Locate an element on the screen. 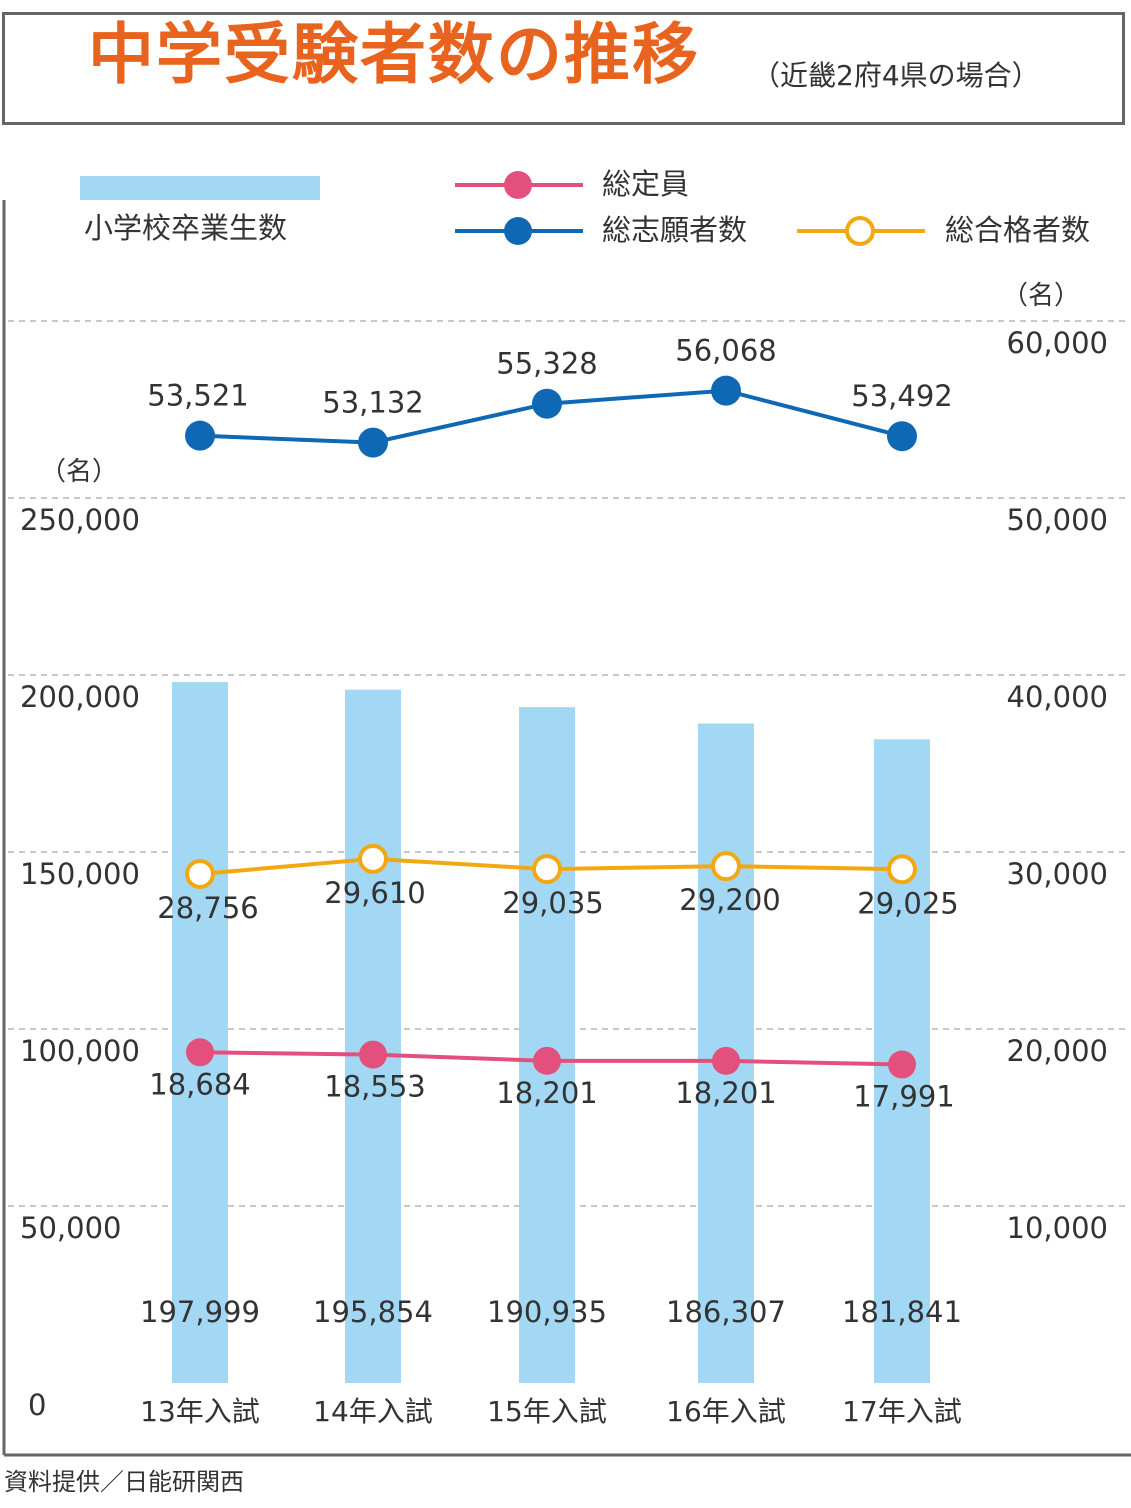 The height and width of the screenshot is (1508, 1131). applicants-data-label: 53,132 is located at coordinates (372, 403).